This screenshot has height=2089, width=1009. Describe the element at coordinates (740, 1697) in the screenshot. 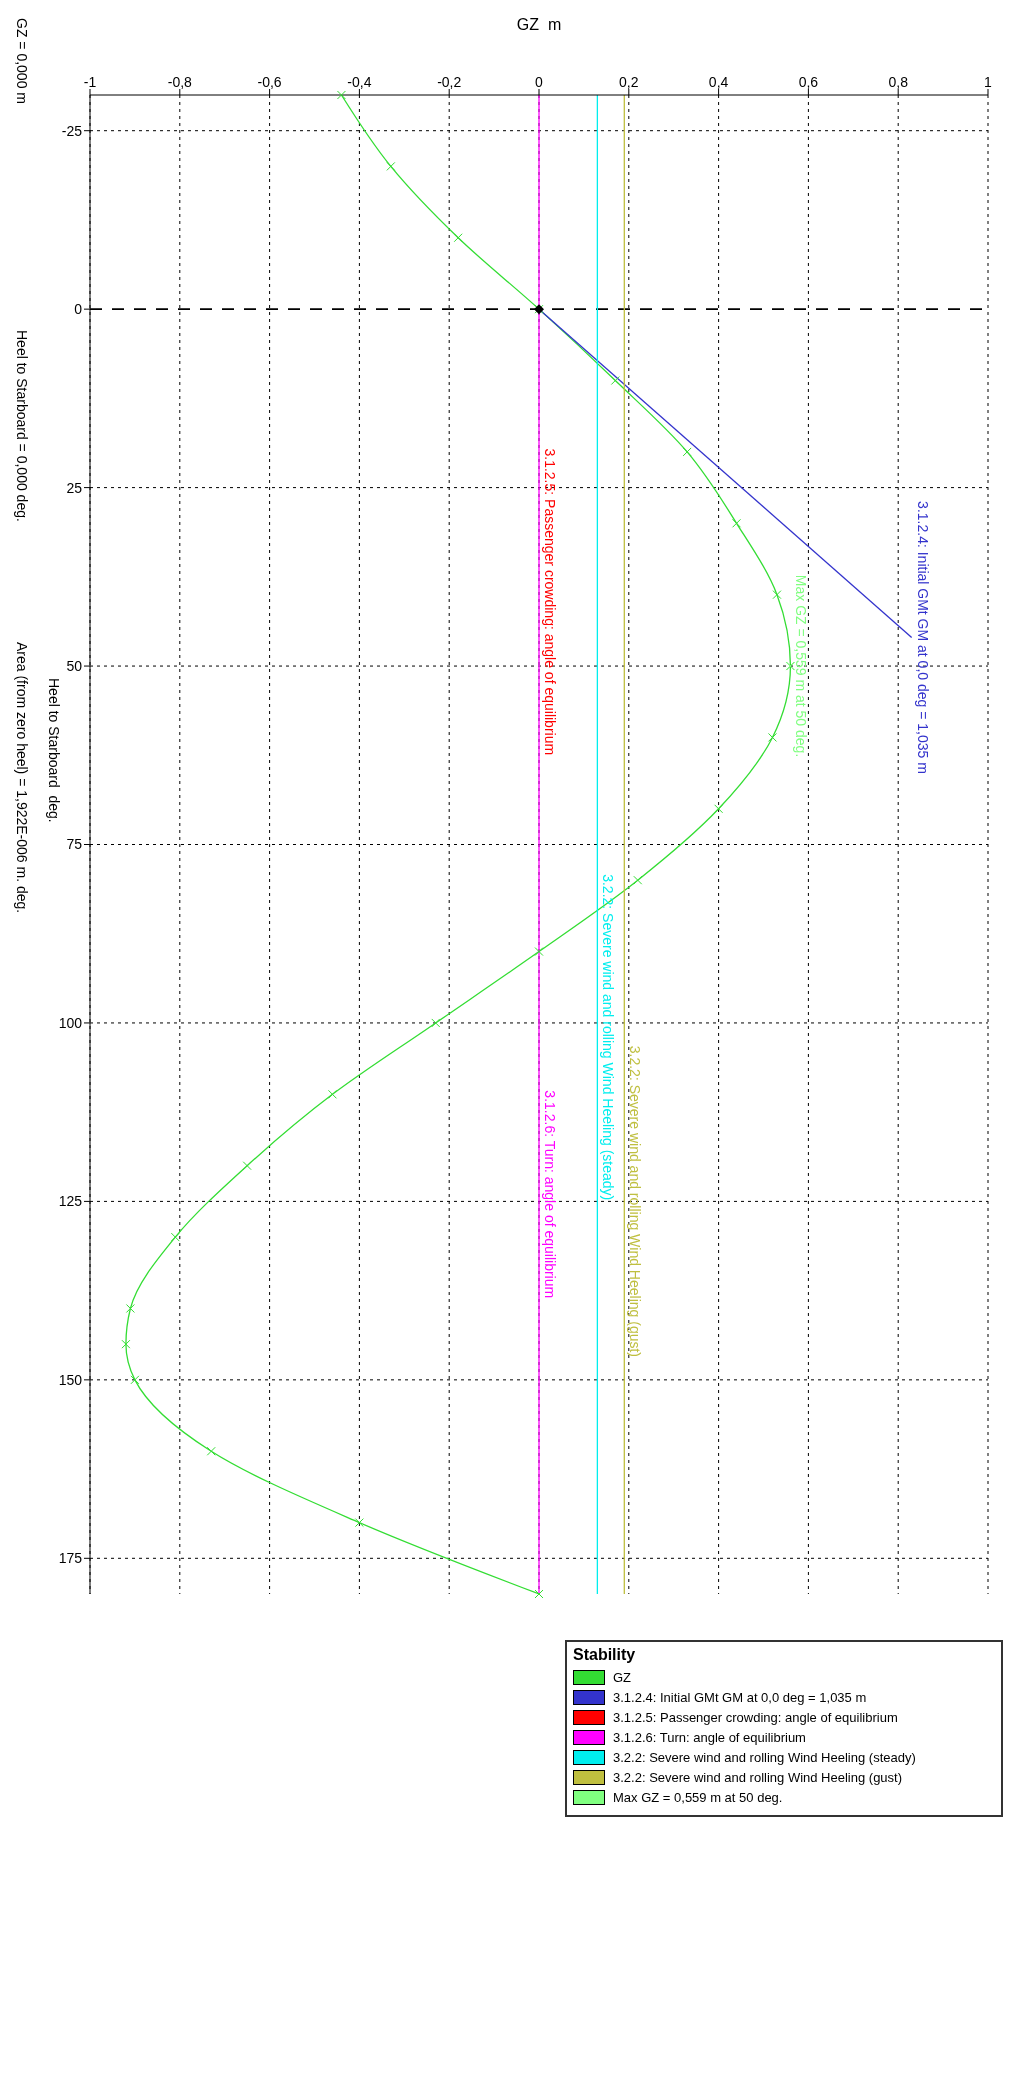

I see `legend-label: 3.1.2.4: Initial GMt GM at 0,0 deg = 1,035 m` at that location.